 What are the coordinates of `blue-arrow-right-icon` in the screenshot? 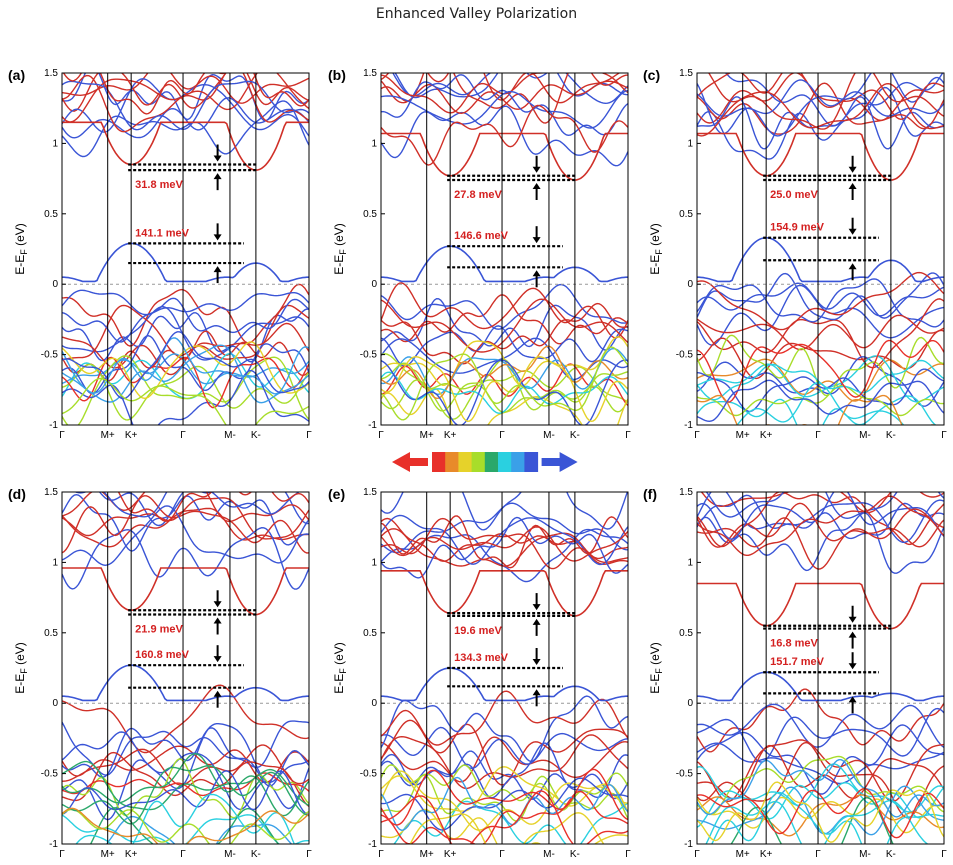 It's located at (559, 462).